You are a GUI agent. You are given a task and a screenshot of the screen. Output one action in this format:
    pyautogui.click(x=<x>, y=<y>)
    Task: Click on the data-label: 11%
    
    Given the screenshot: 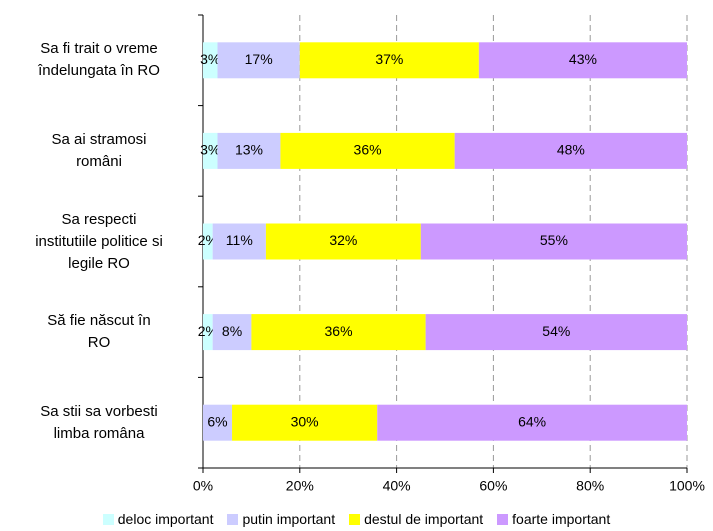 What is the action you would take?
    pyautogui.click(x=239, y=240)
    